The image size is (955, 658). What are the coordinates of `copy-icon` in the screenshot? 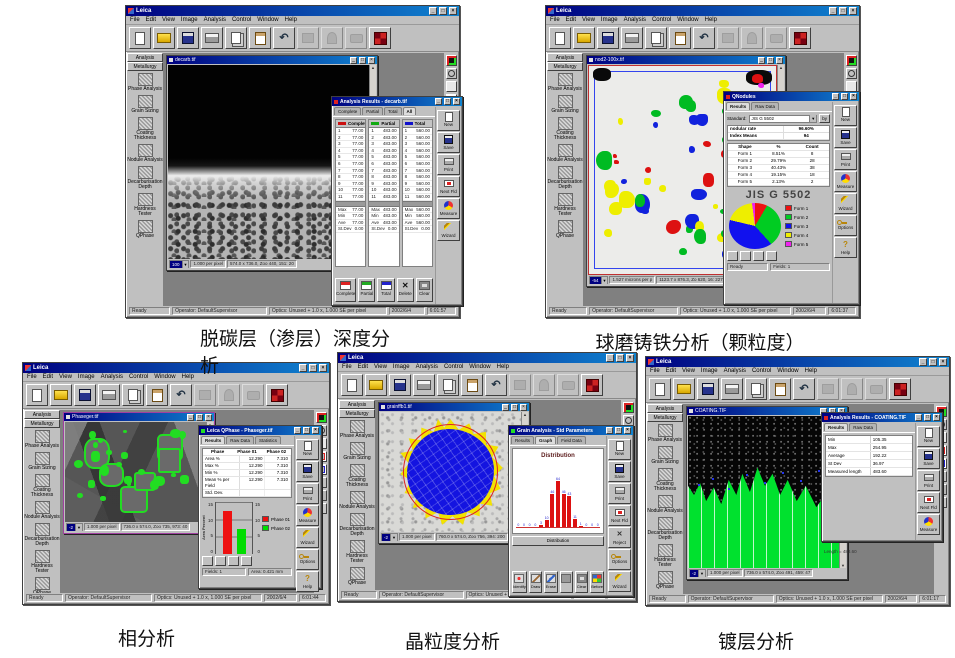 It's located at (448, 385).